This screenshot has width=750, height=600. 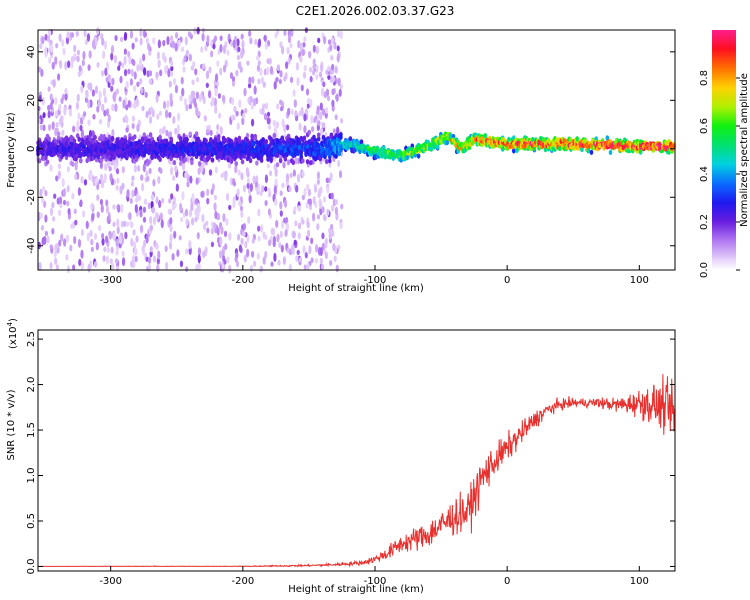 I want to click on spectrogram-x-tick-label: -200, so click(x=242, y=280).